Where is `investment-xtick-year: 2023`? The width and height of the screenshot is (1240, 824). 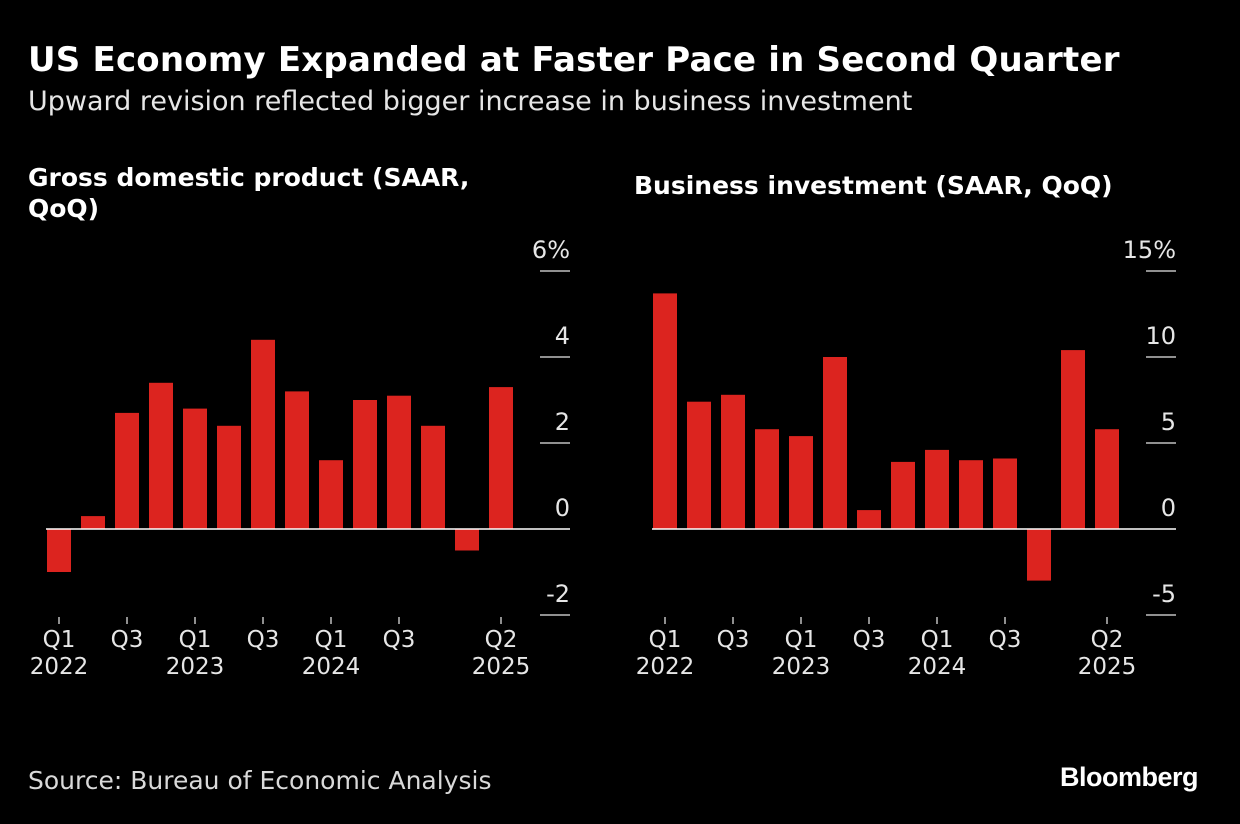 investment-xtick-year: 2023 is located at coordinates (801, 667).